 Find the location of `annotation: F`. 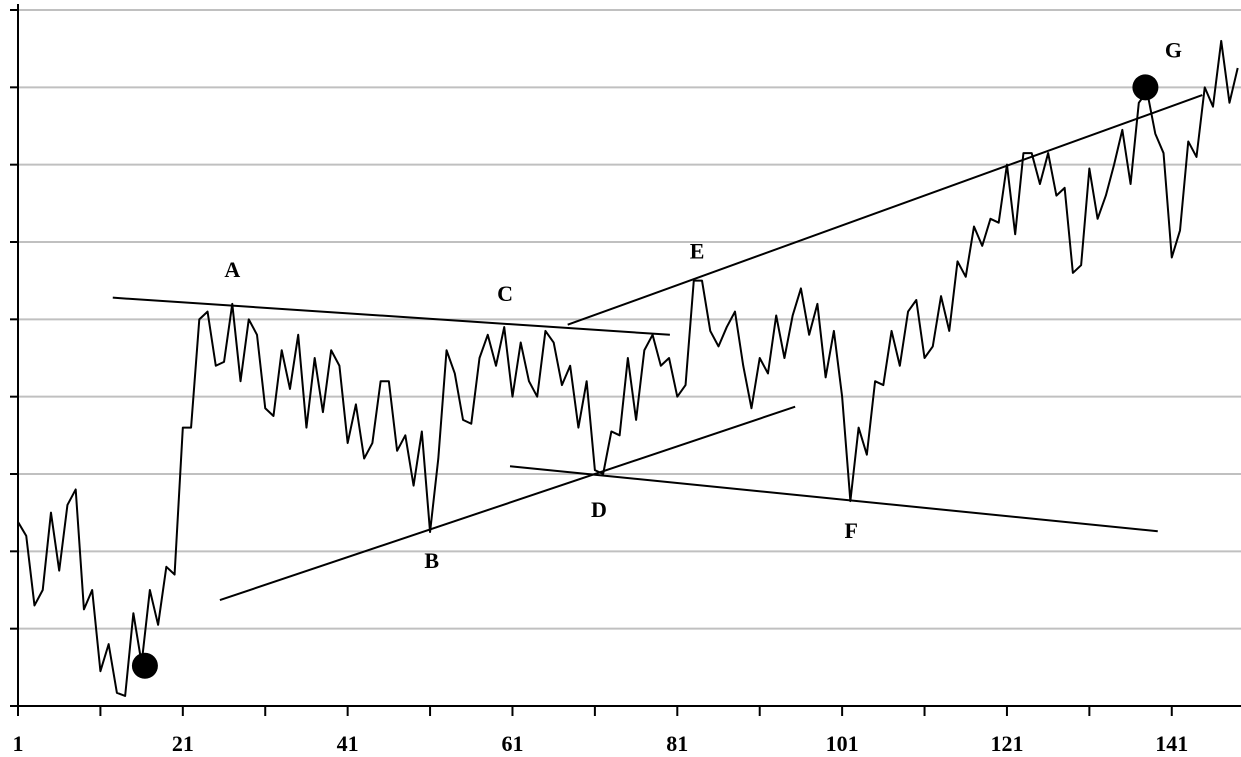

annotation: F is located at coordinates (850, 530).